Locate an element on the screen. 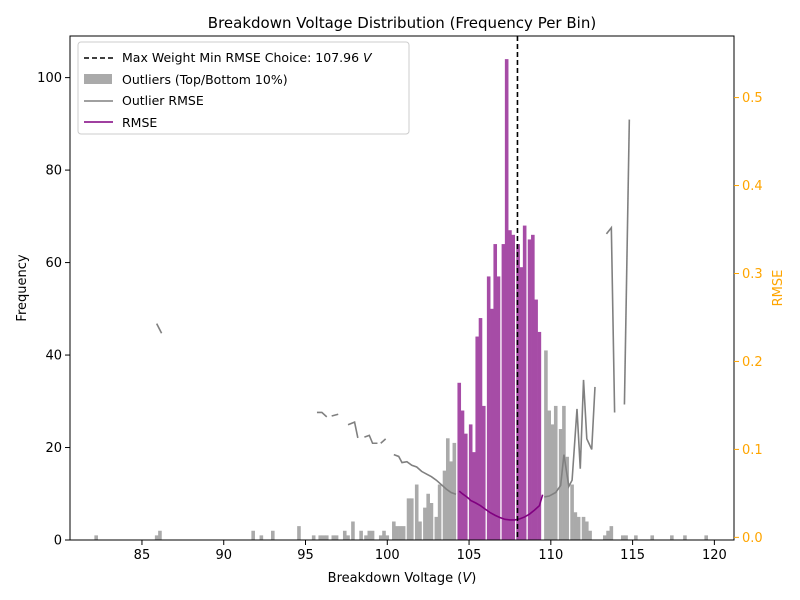  y-tick-label: 0 is located at coordinates (58, 541).